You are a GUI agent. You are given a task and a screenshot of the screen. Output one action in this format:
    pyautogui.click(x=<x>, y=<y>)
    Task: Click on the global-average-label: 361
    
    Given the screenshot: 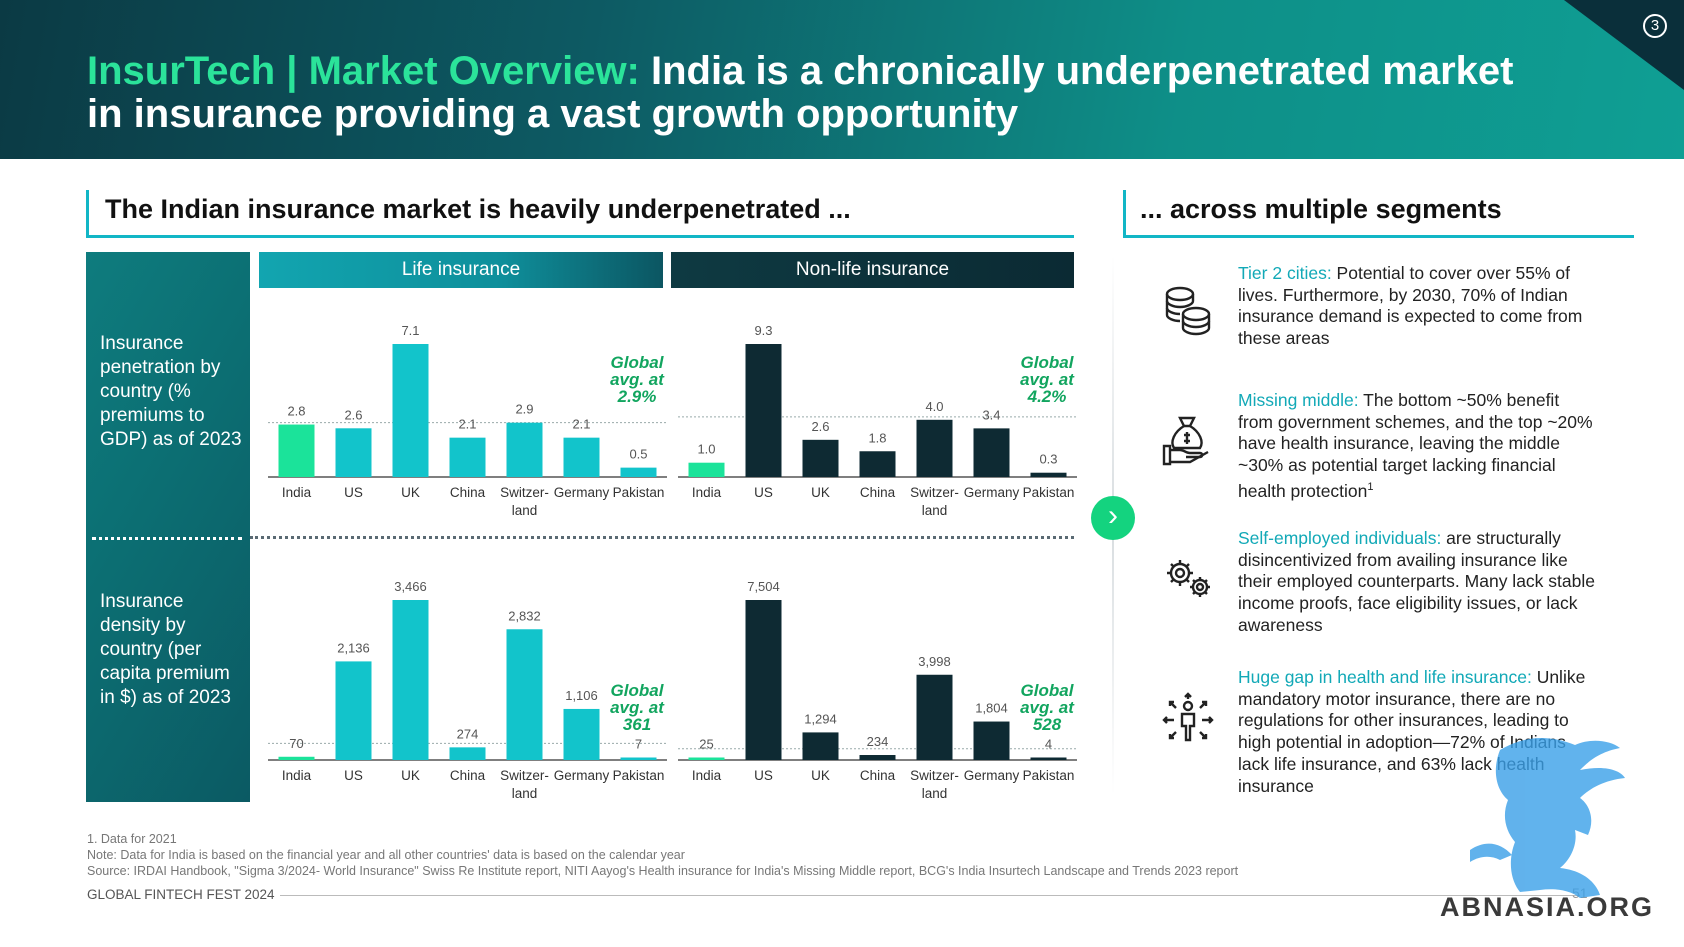 What is the action you would take?
    pyautogui.click(x=637, y=724)
    